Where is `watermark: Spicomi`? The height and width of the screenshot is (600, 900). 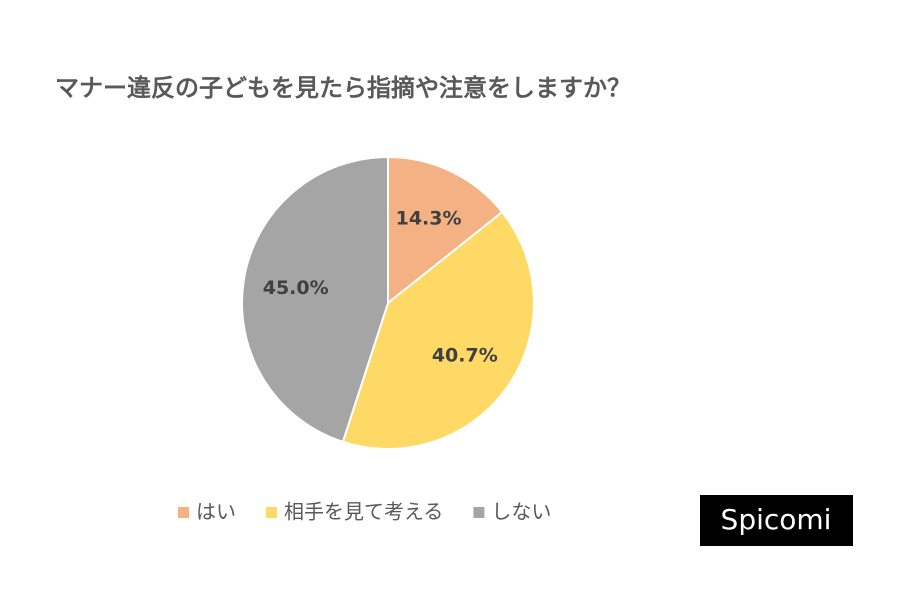
watermark: Spicomi is located at coordinates (776, 519).